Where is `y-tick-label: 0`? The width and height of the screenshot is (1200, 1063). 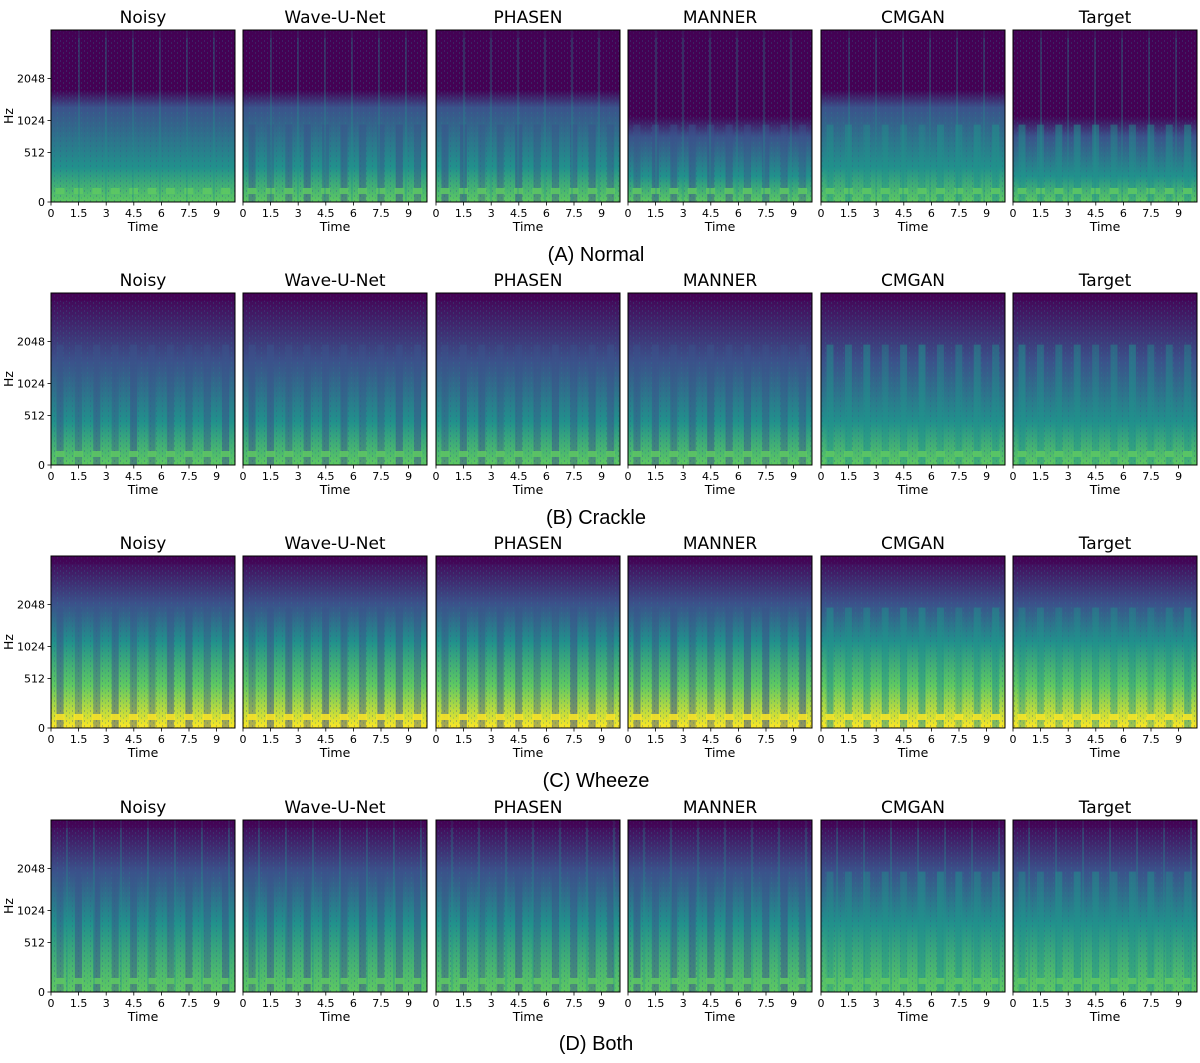 y-tick-label: 0 is located at coordinates (41, 992).